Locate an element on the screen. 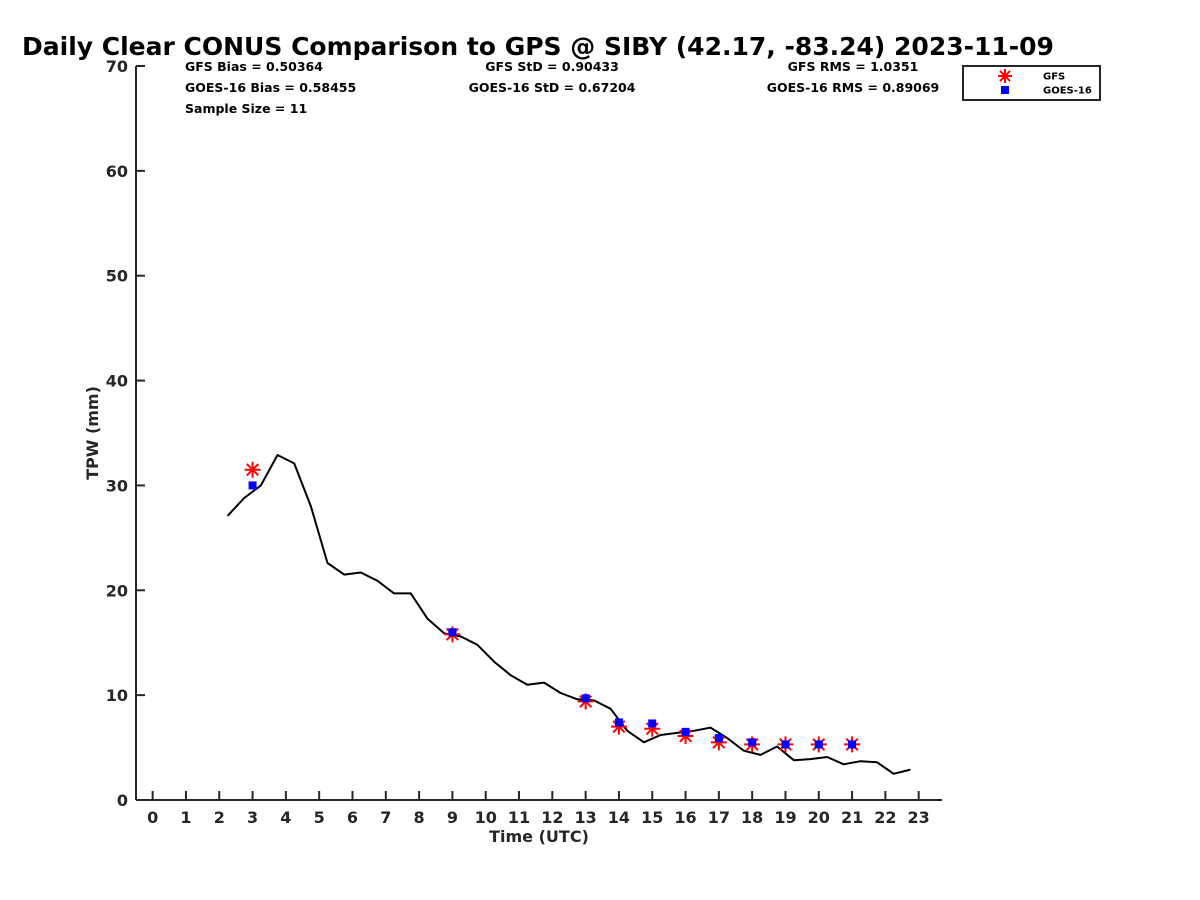 This screenshot has height=900, width=1200. y-tick-label: 20 is located at coordinates (117, 590).